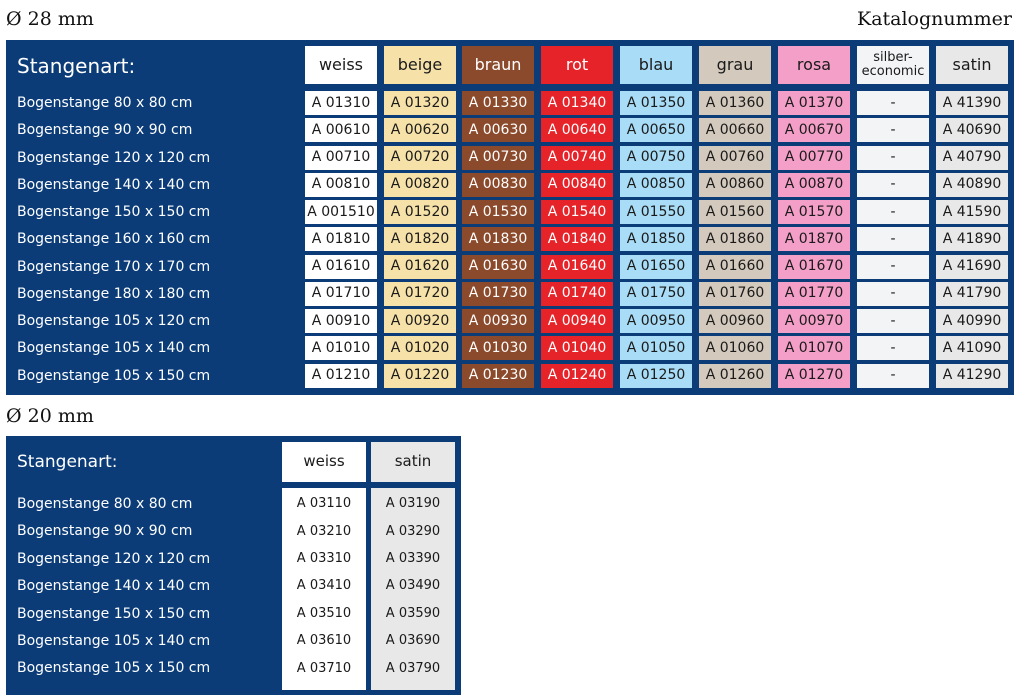 The image size is (1020, 699). I want to click on catalog-cell: A 01040, so click(577, 348).